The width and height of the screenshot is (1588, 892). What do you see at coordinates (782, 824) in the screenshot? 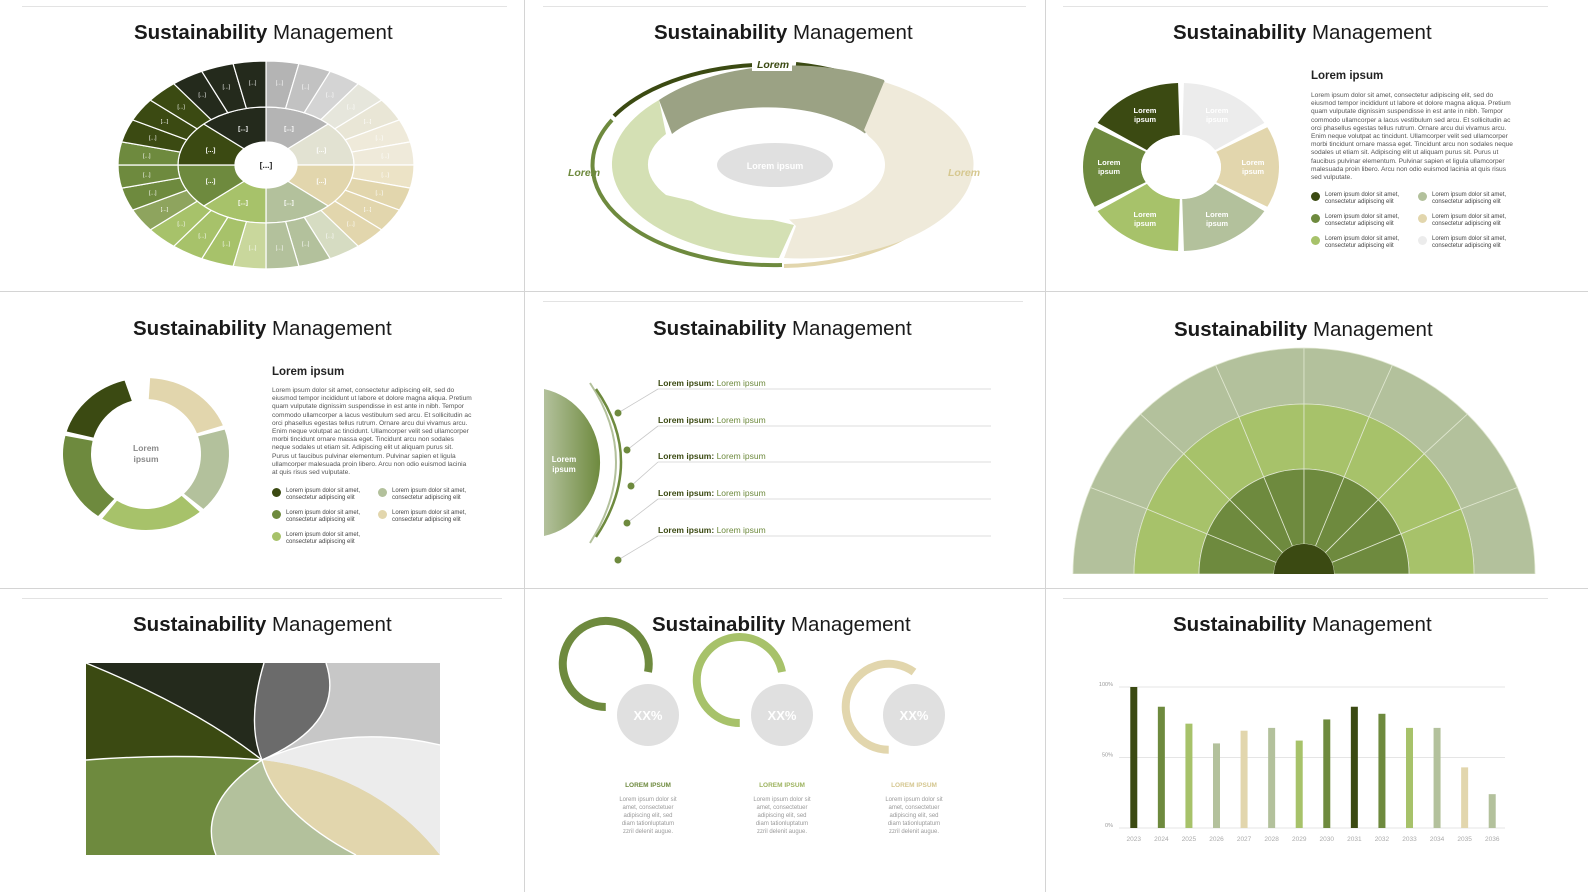
I see `gauge-description: diam tationluptatum` at bounding box center [782, 824].